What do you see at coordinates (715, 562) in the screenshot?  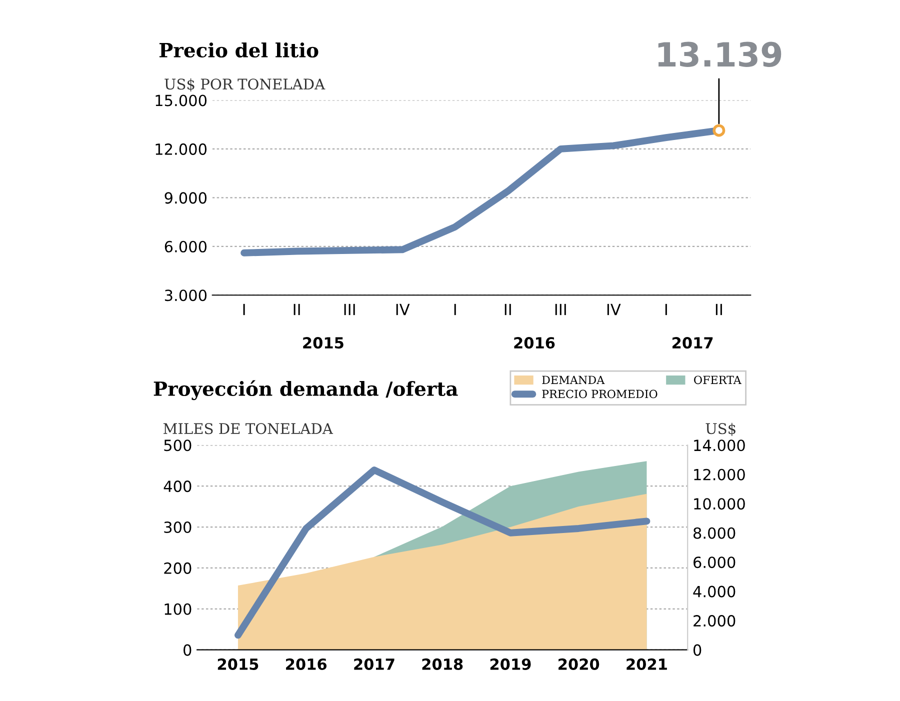 I see `y2-tick-label: 6.000` at bounding box center [715, 562].